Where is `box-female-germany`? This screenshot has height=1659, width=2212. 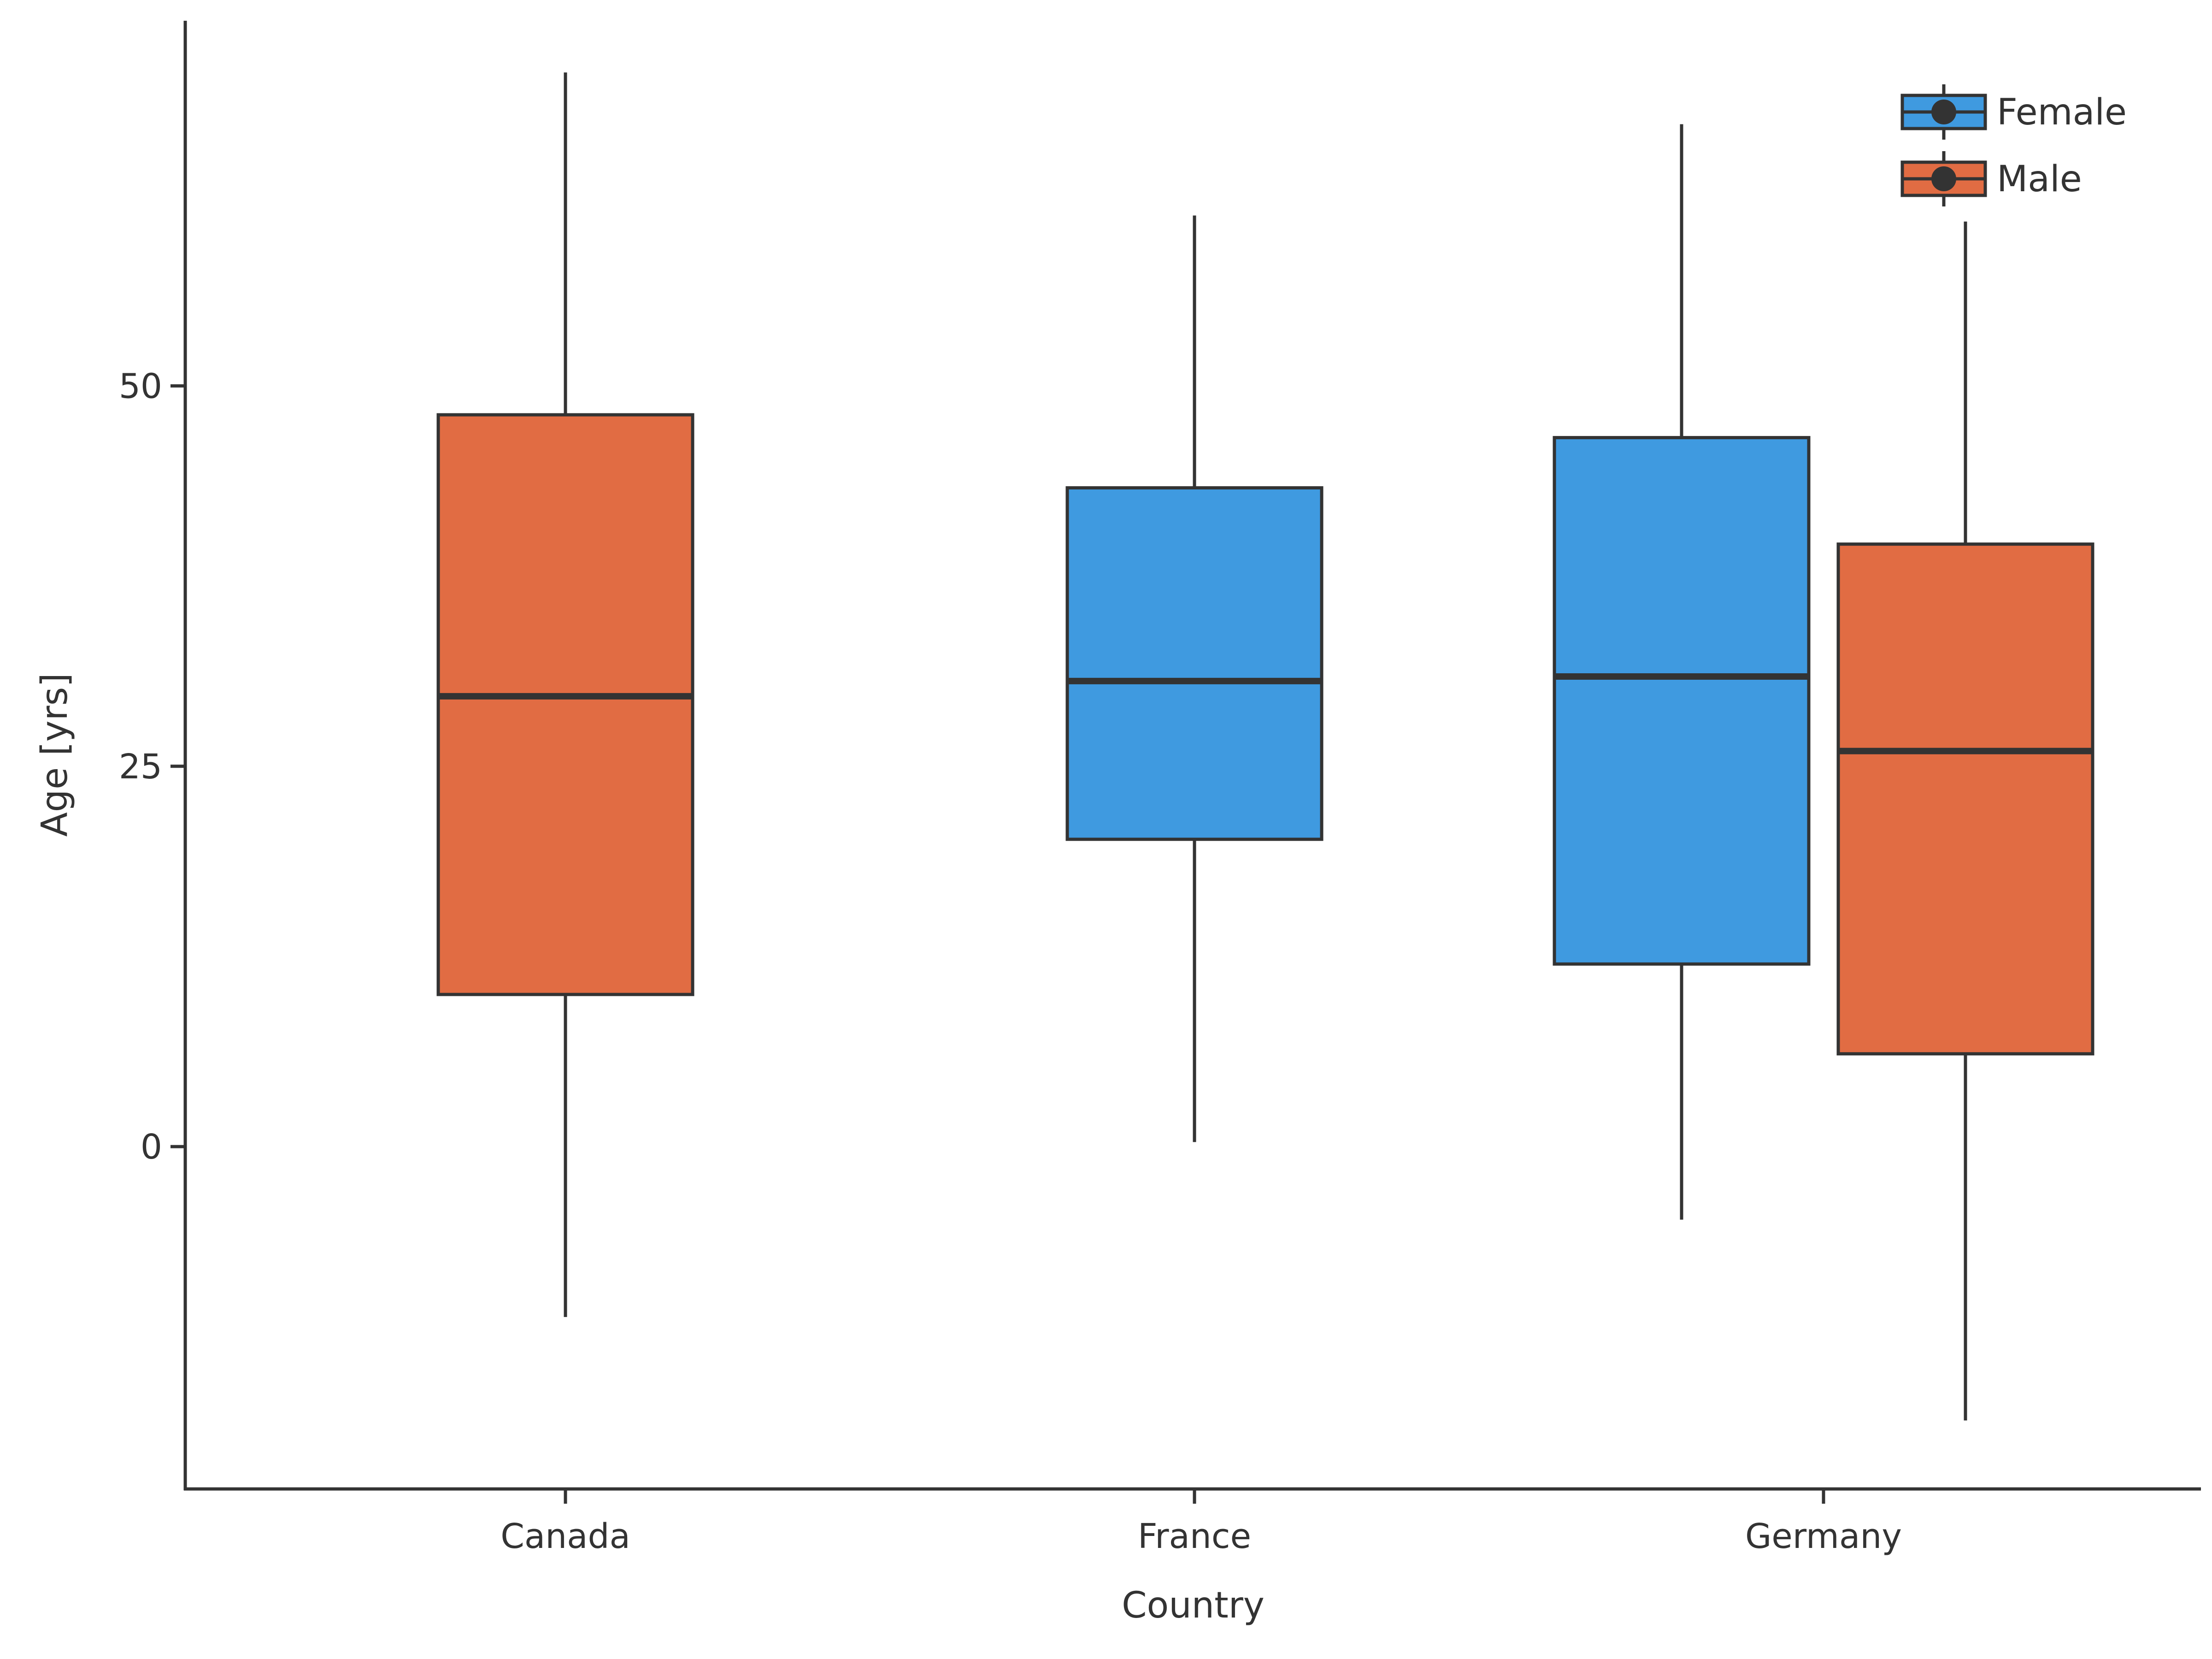 box-female-germany is located at coordinates (1682, 672).